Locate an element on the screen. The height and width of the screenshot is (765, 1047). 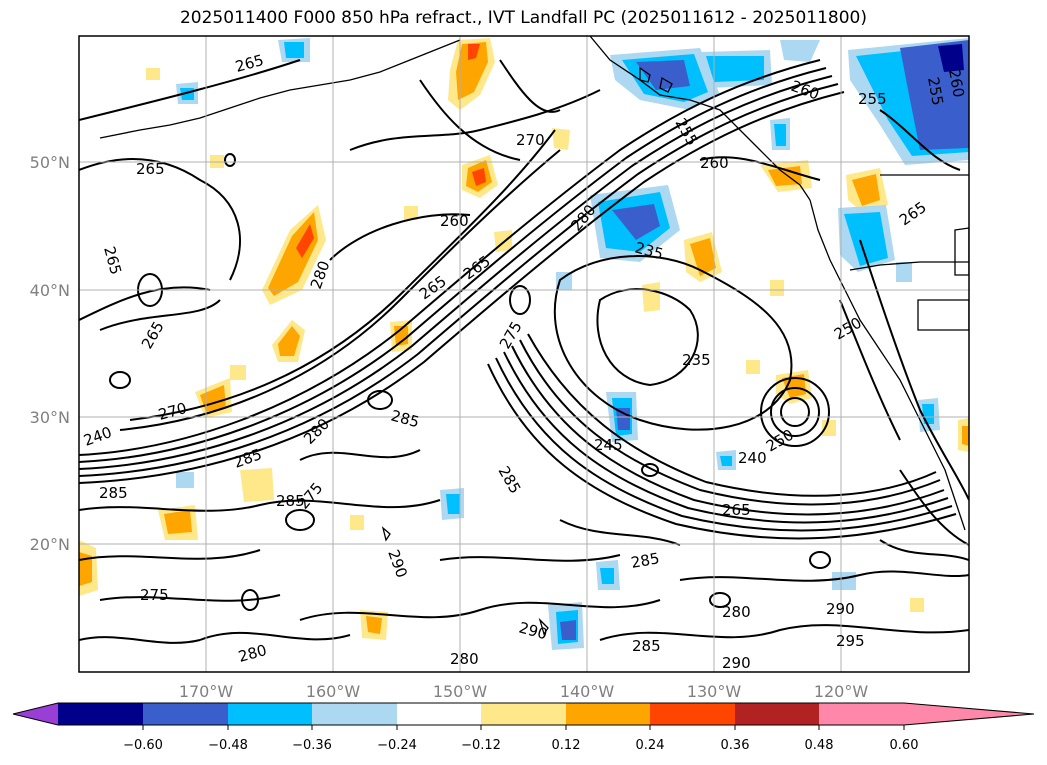
colorbar-tick-label: 0.60 is located at coordinates (904, 745).